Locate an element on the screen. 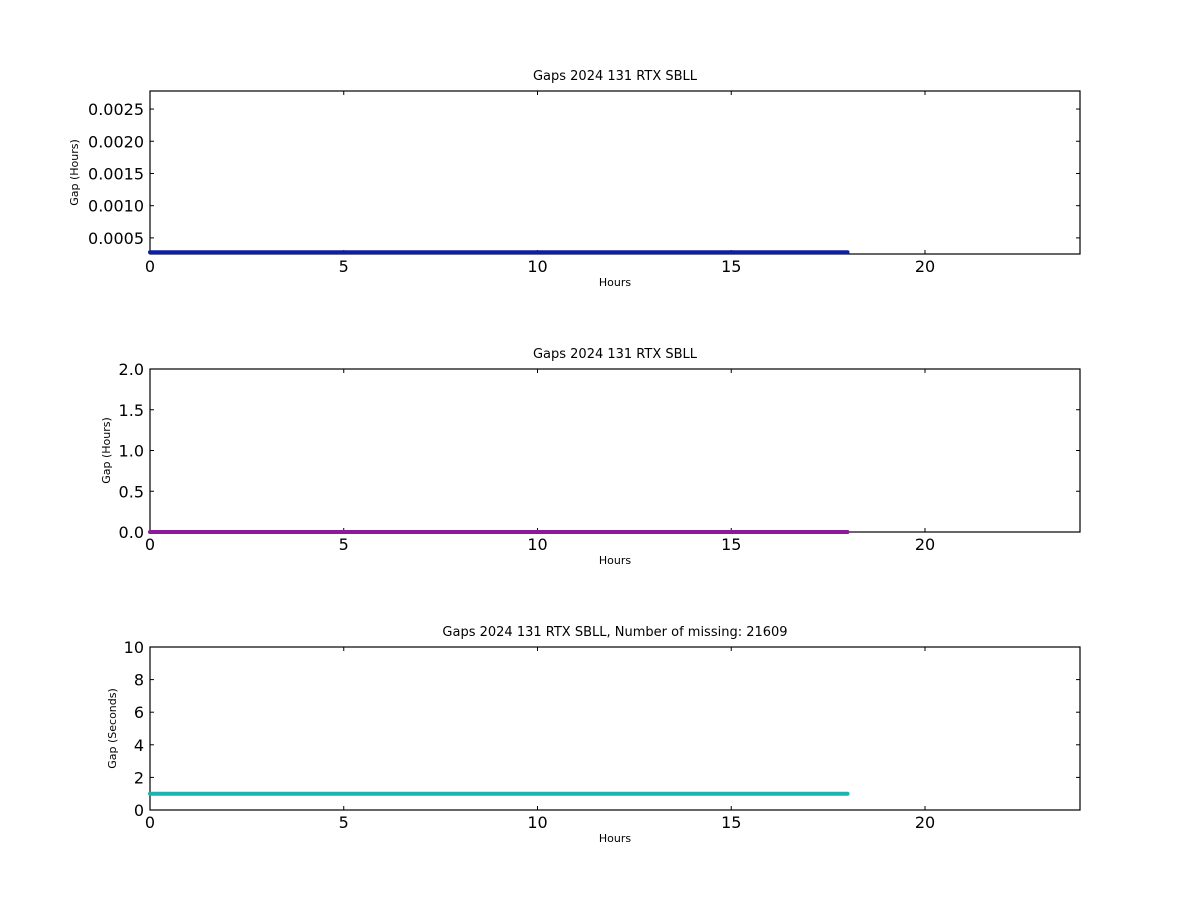 The width and height of the screenshot is (1200, 900). y-tick-label: 0.0020 is located at coordinates (116, 141).